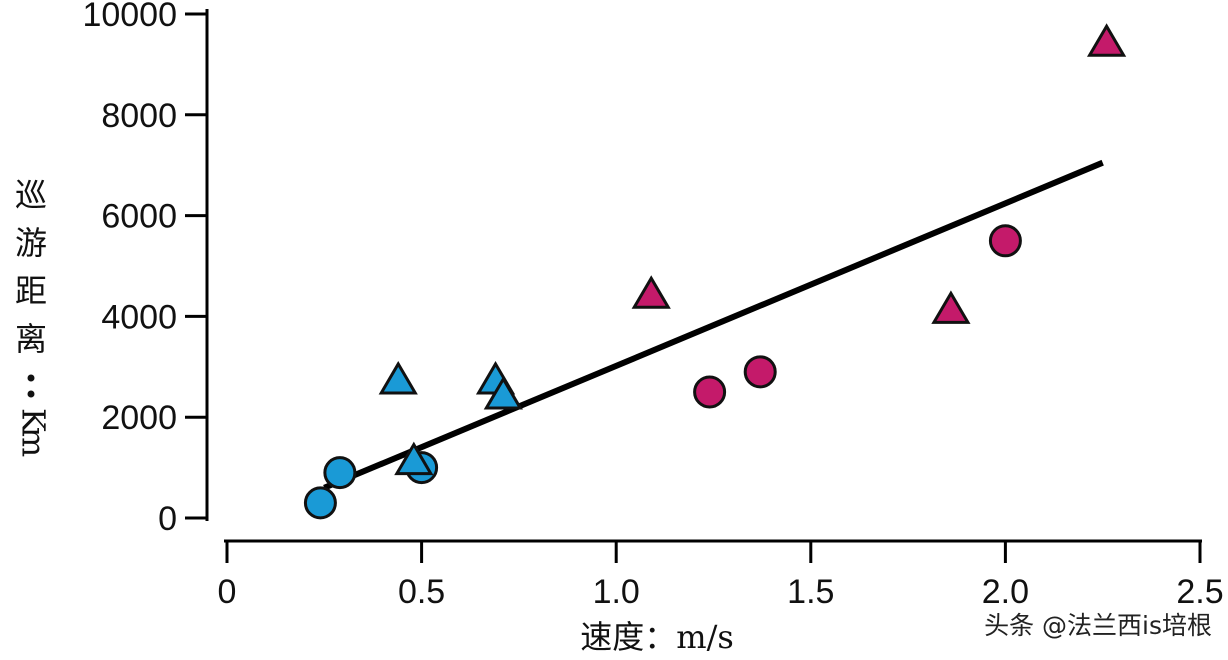  What do you see at coordinates (31, 291) in the screenshot?
I see `y-axis-title-char: 距` at bounding box center [31, 291].